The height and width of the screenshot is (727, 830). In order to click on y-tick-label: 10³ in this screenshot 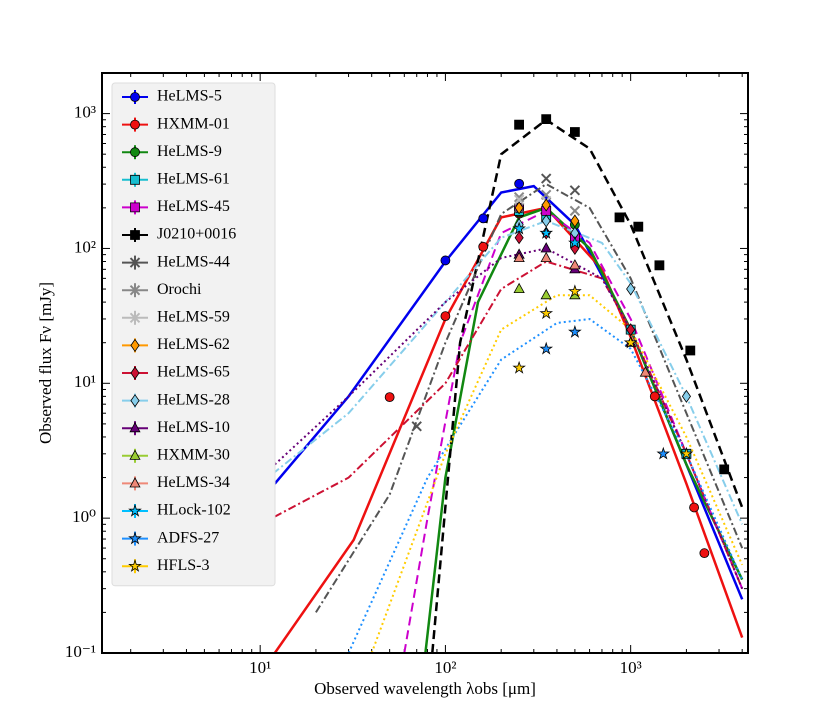, I will do `click(85, 112)`.